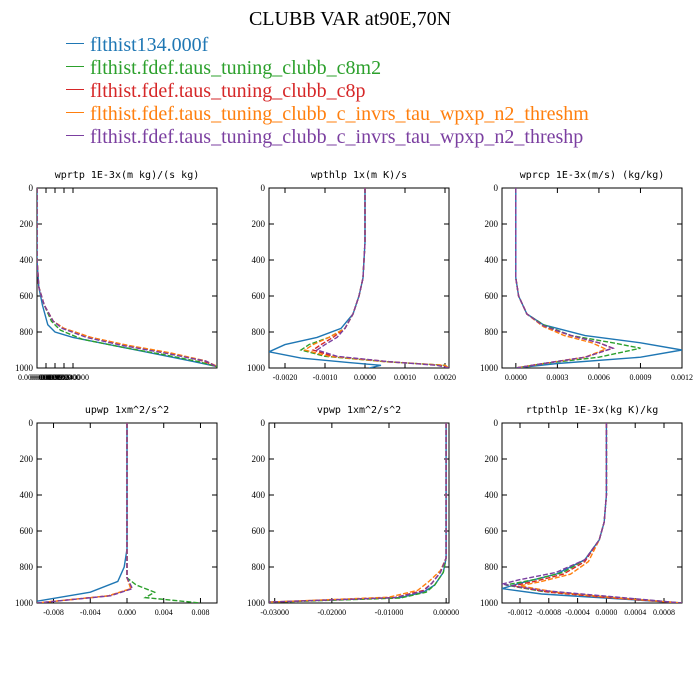 This screenshot has height=700, width=700. What do you see at coordinates (53, 612) in the screenshot?
I see `x-tick-label: -0.008` at bounding box center [53, 612].